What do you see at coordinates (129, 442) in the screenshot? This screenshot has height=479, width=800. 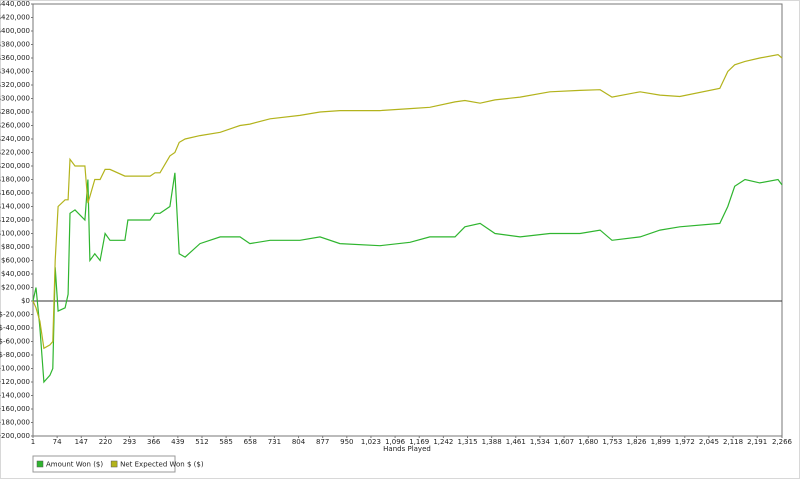 I see `x-tick-label: 293` at bounding box center [129, 442].